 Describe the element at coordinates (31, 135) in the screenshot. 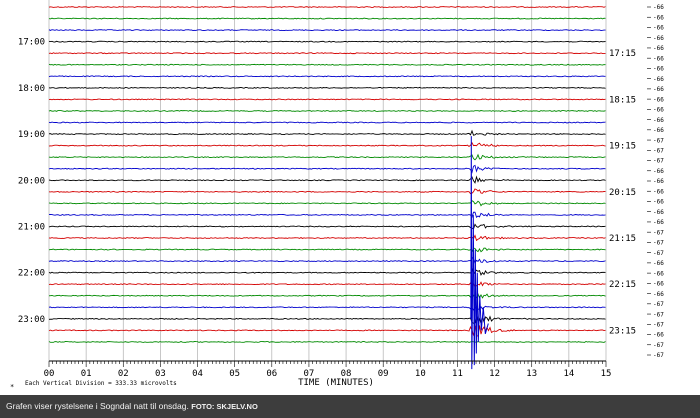

I see `hour-label-left: 19:00` at that location.